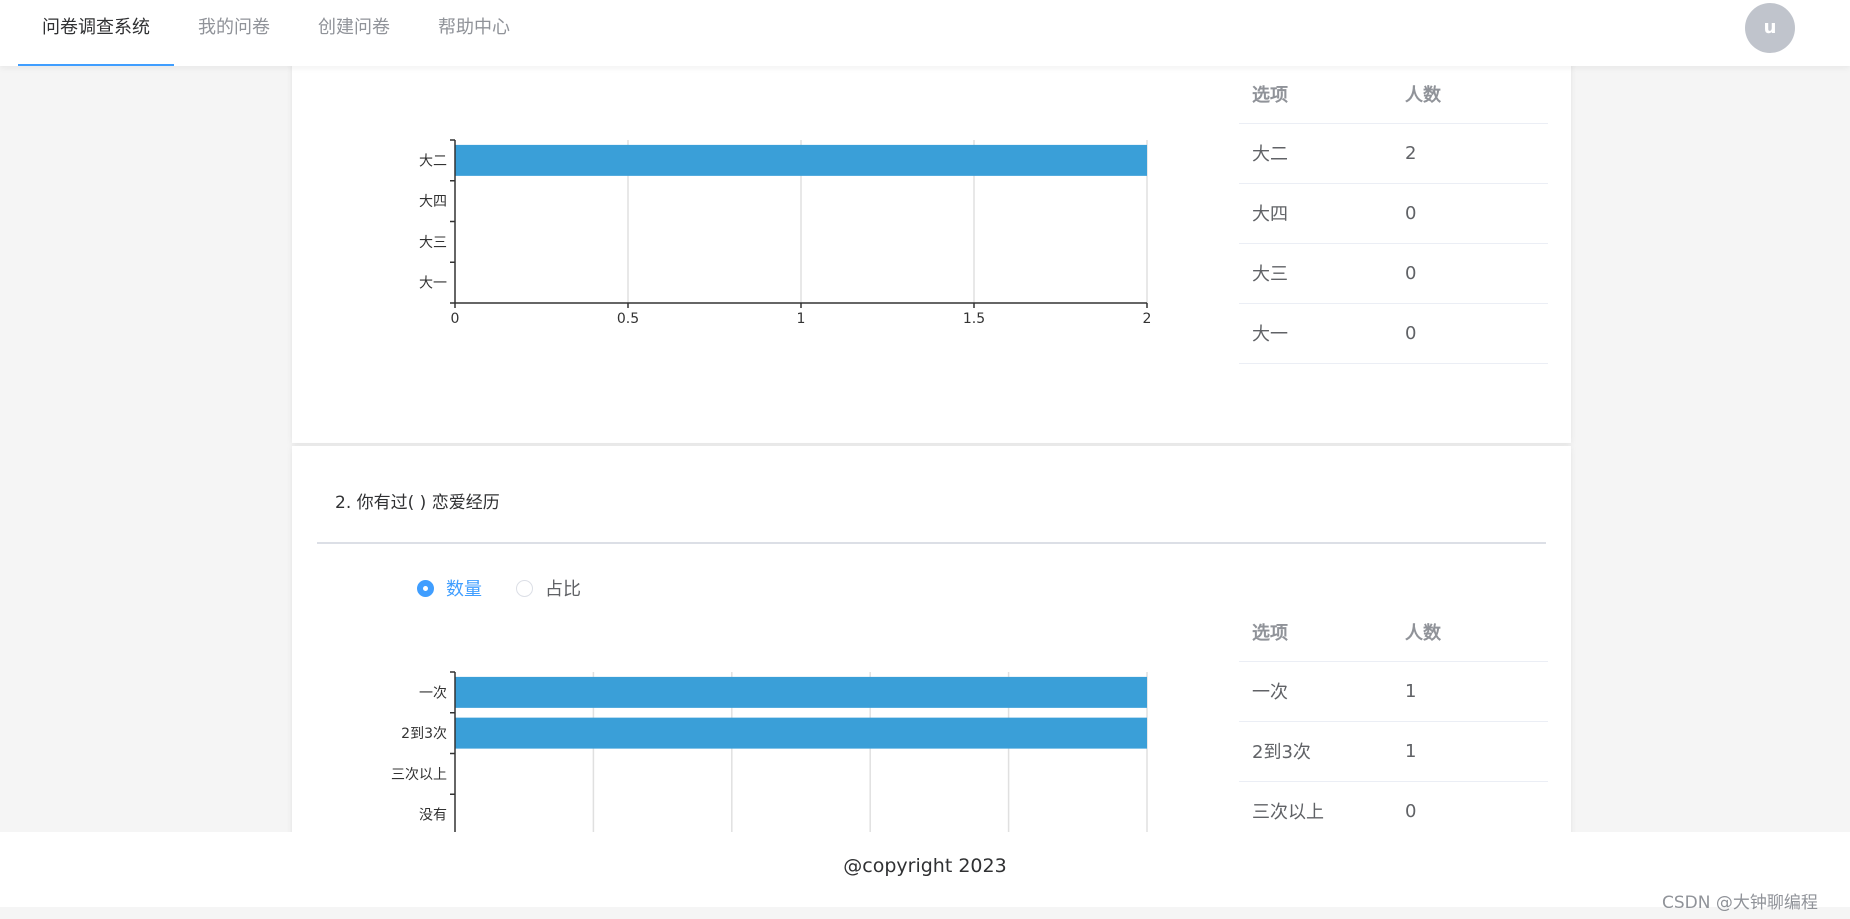 This screenshot has width=1850, height=919. I want to click on table-row: 大三 0, so click(1393, 273).